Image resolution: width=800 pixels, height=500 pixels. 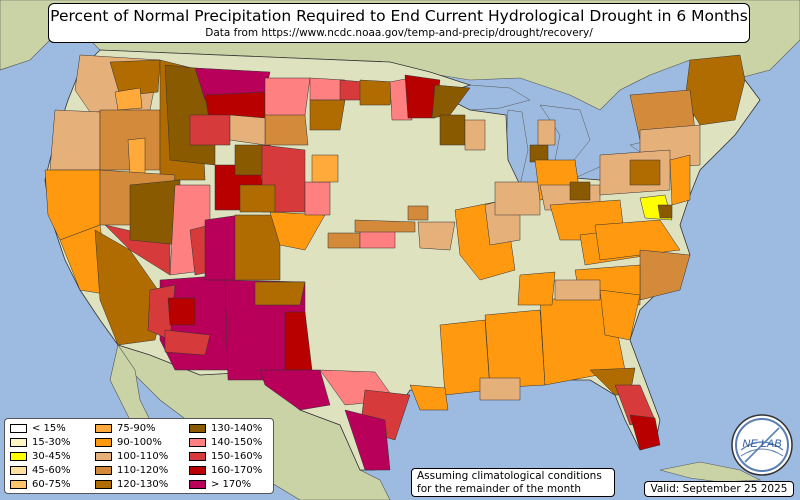 What do you see at coordinates (187, 342) in the screenshot?
I see `region-az-south` at bounding box center [187, 342].